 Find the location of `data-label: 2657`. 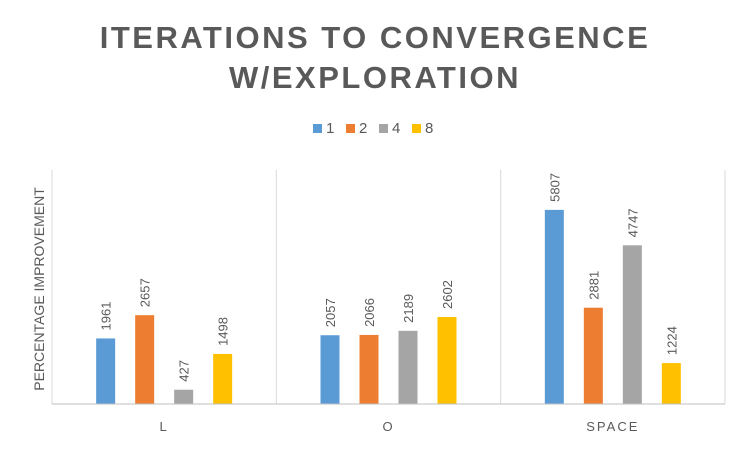

data-label: 2657 is located at coordinates (145, 292).